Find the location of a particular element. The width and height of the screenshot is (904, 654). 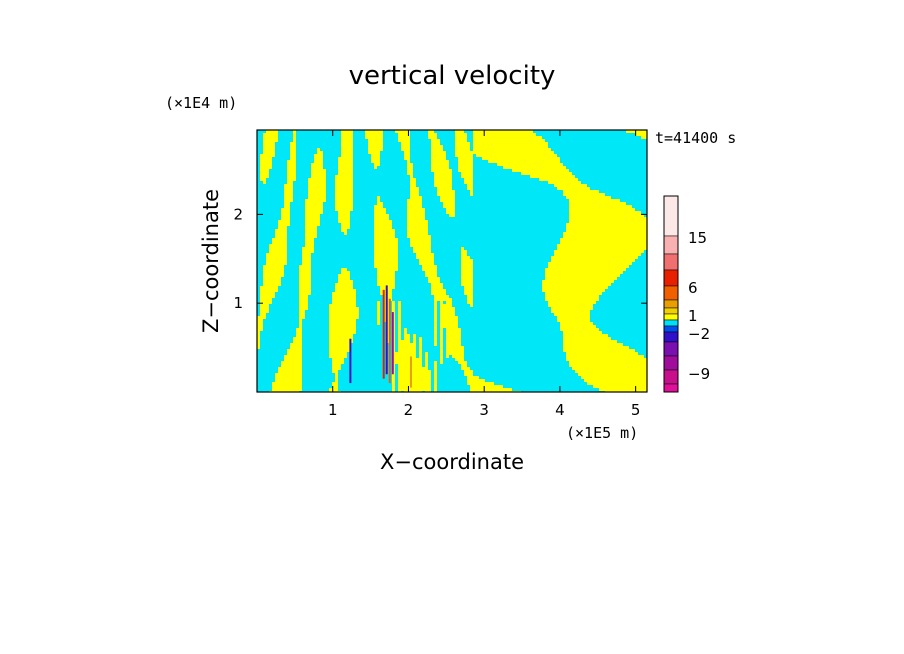

x-tick-label: 4 is located at coordinates (560, 410).